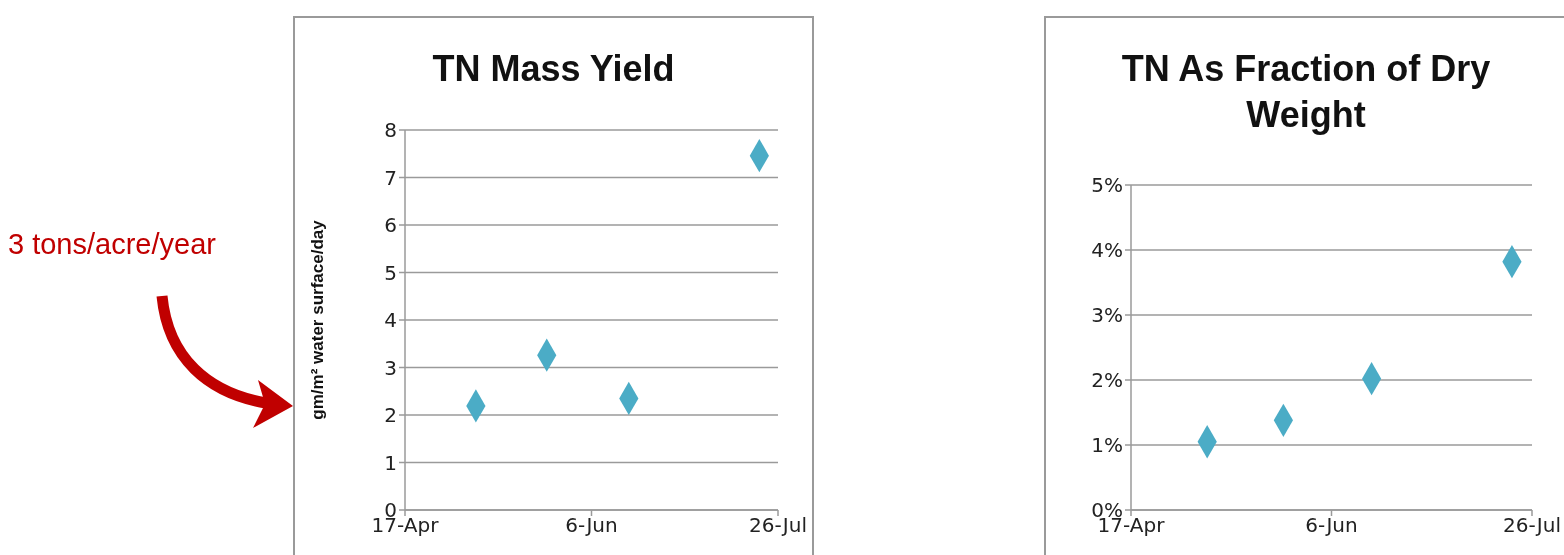  I want to click on y-tick-label: 5%, so click(1107, 185).